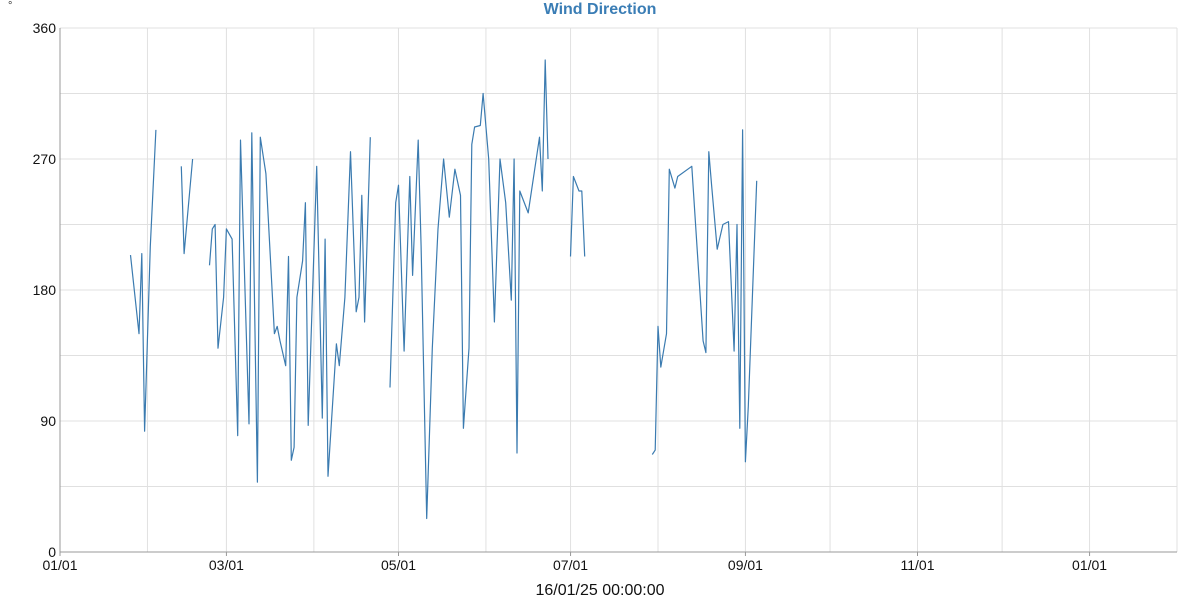 The width and height of the screenshot is (1200, 600). Describe the element at coordinates (600, 590) in the screenshot. I see `crosshair-timestamp: 16/01/25 00:00:00` at that location.